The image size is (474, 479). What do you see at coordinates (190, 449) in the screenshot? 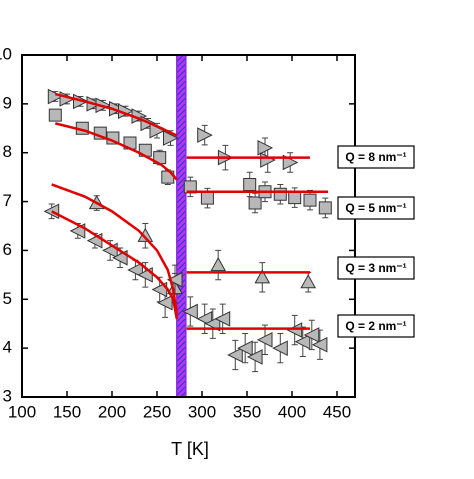
I see `x-axis-label: T [K]` at bounding box center [190, 449].